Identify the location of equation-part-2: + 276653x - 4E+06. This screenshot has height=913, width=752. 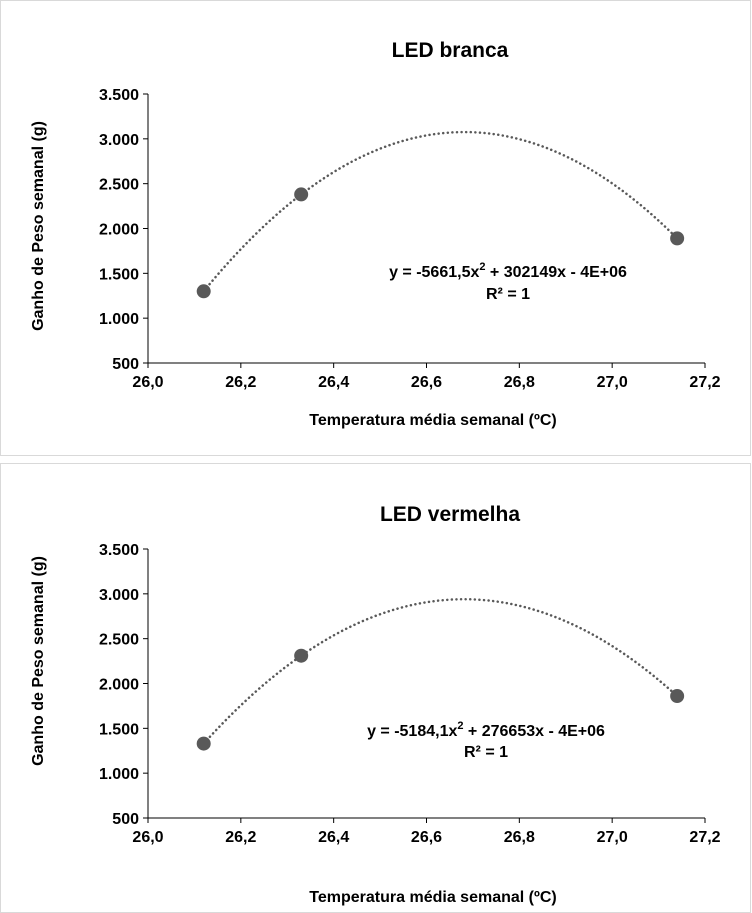
(534, 731).